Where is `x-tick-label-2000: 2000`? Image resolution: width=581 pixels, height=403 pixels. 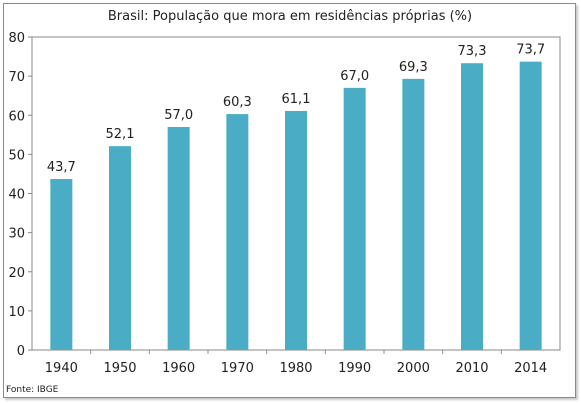 x-tick-label-2000: 2000 is located at coordinates (413, 368).